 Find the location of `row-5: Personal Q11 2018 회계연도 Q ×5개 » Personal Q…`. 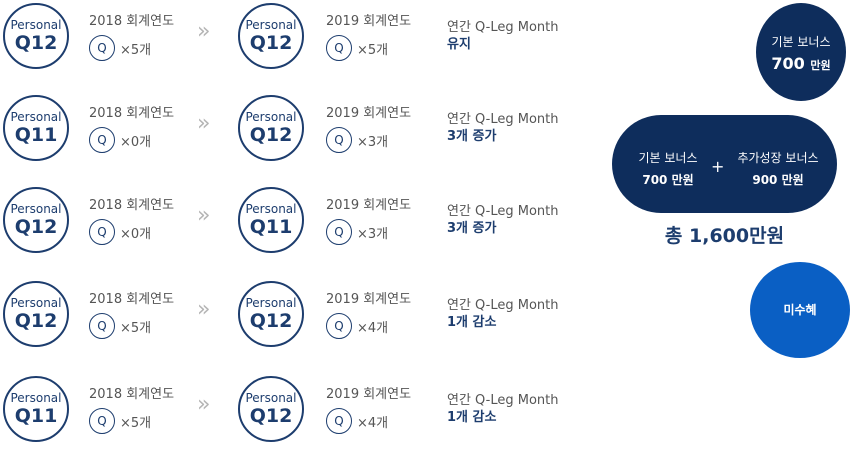

row-5: Personal Q11 2018 회계연도 Q ×5개 » Personal Q… is located at coordinates (300, 412).